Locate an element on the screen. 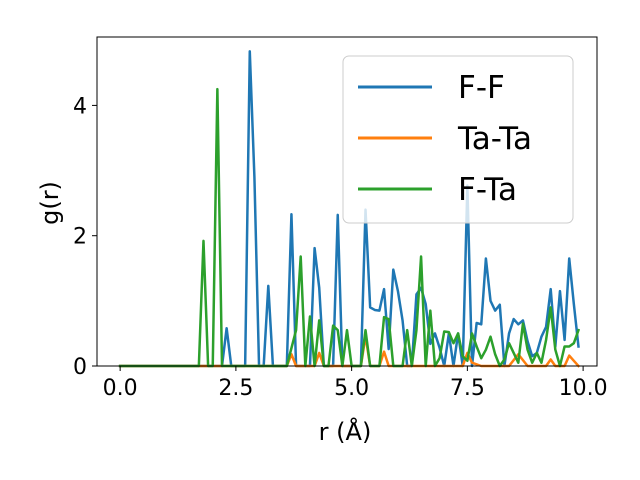 This screenshot has width=640, height=480. x-tick-label: 7.5 is located at coordinates (467, 388).